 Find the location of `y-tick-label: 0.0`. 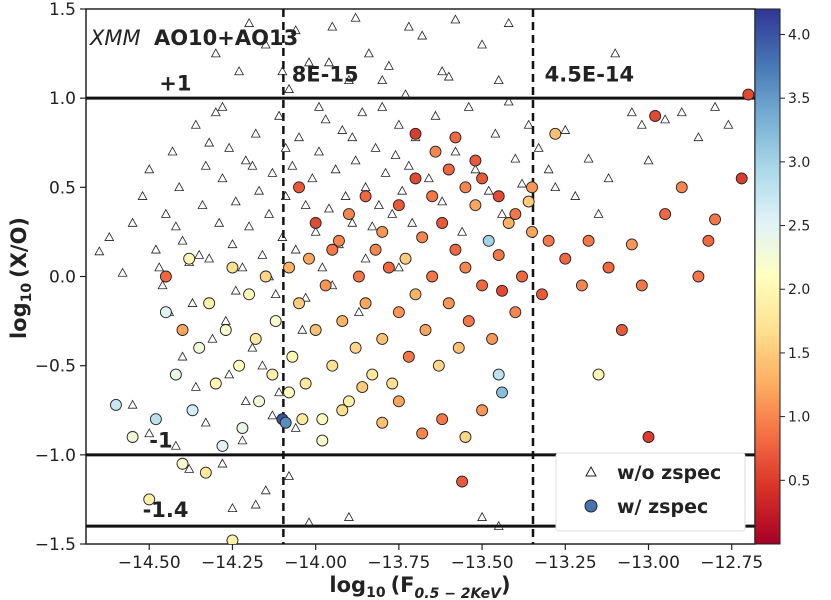

y-tick-label: 0.0 is located at coordinates (62, 278).